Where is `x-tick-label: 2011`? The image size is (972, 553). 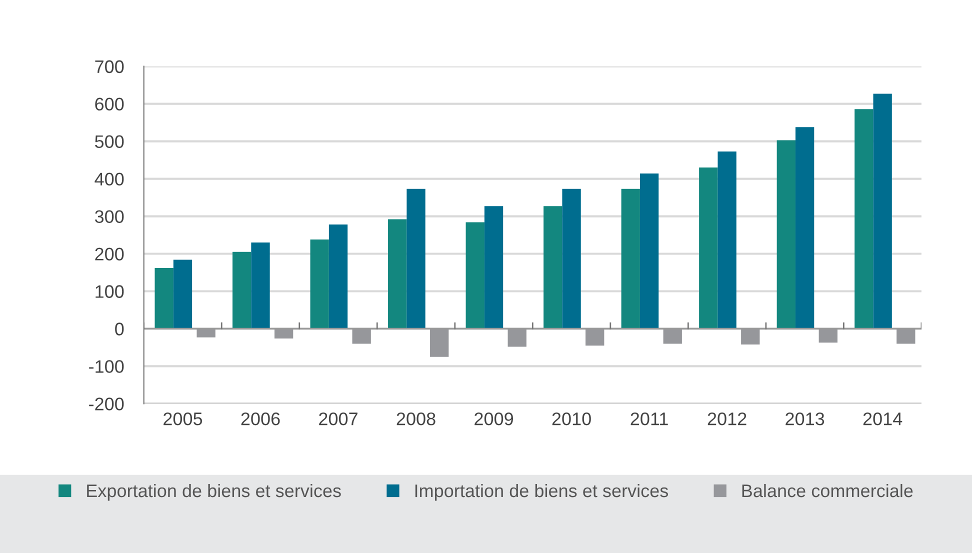 x-tick-label: 2011 is located at coordinates (649, 419).